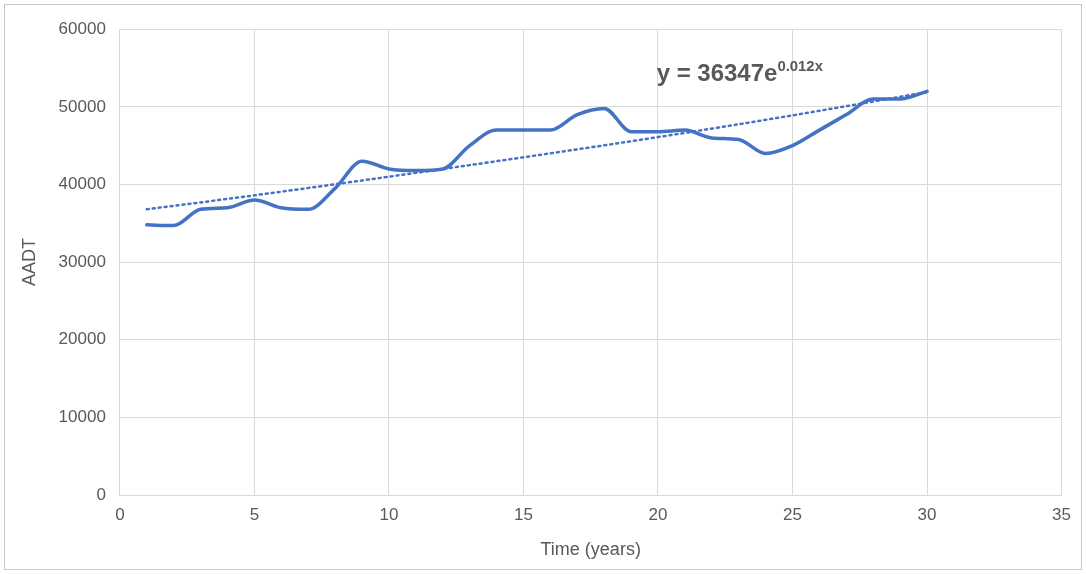 This screenshot has height=574, width=1086. I want to click on x-tick-label: 35, so click(1062, 514).